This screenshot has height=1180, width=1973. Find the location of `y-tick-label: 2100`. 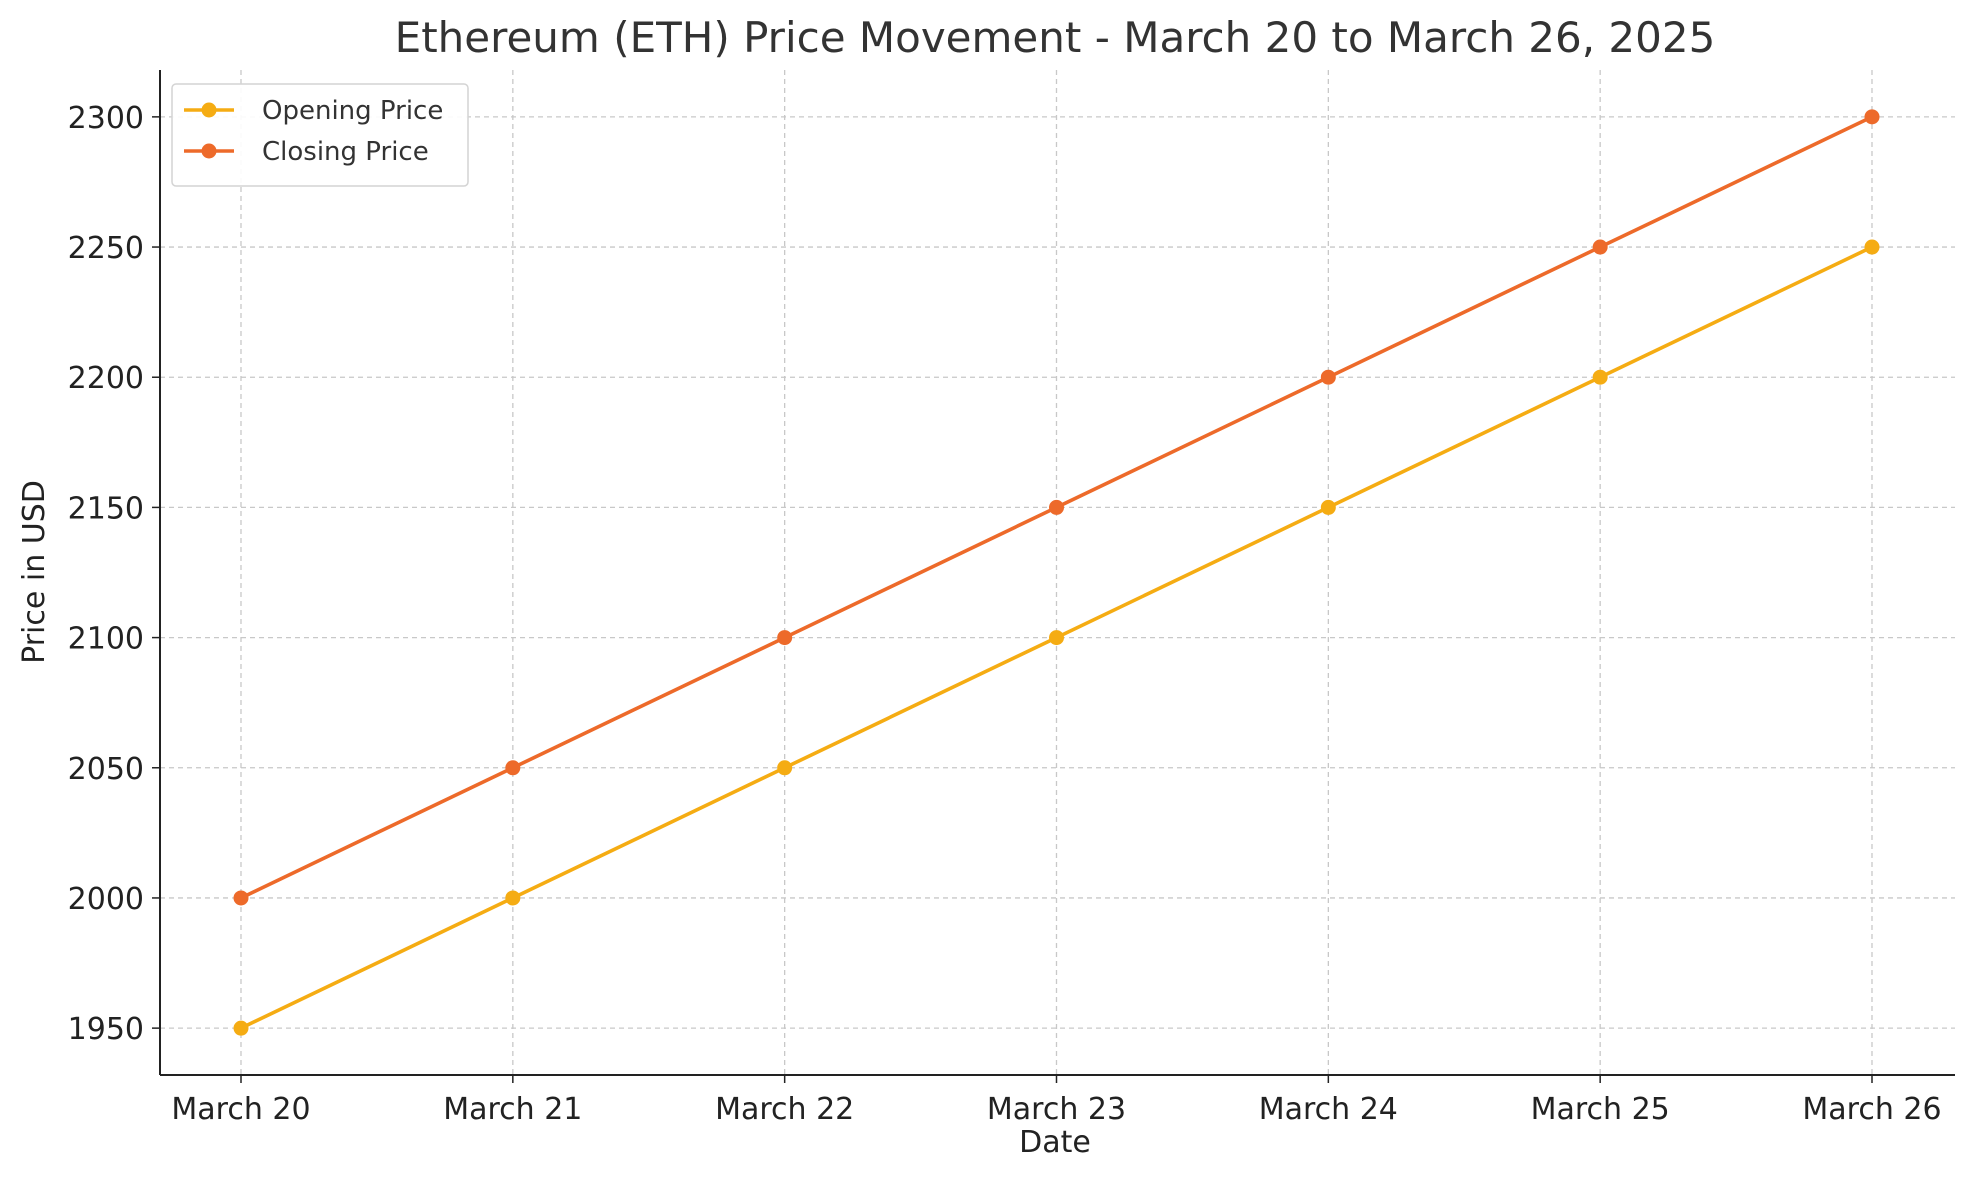

y-tick-label: 2100 is located at coordinates (106, 639).